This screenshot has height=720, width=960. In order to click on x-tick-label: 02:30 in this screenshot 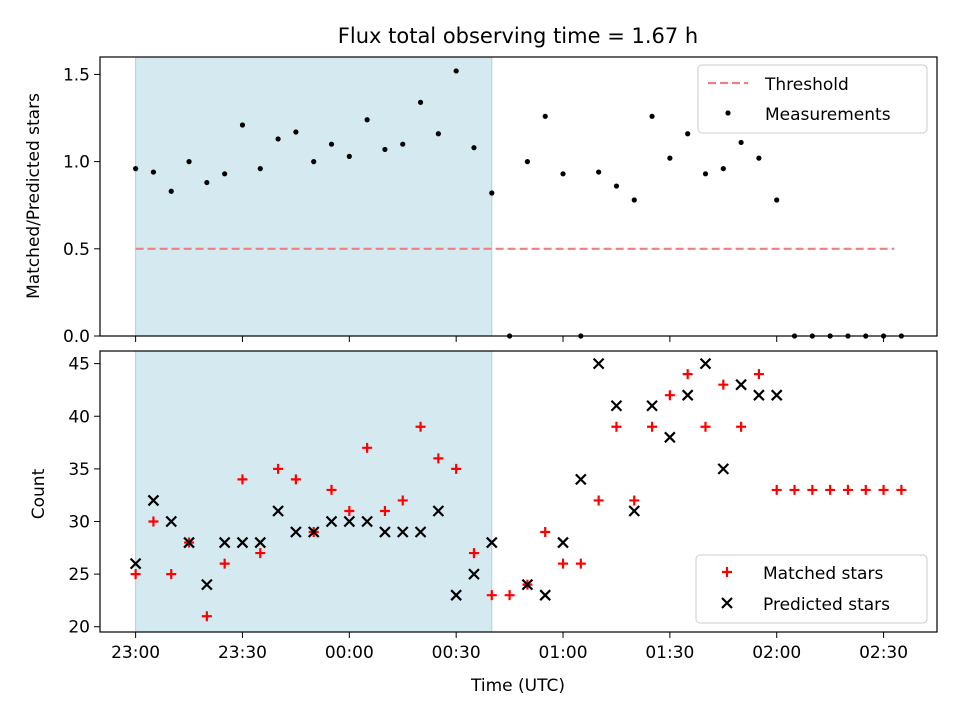, I will do `click(883, 653)`.